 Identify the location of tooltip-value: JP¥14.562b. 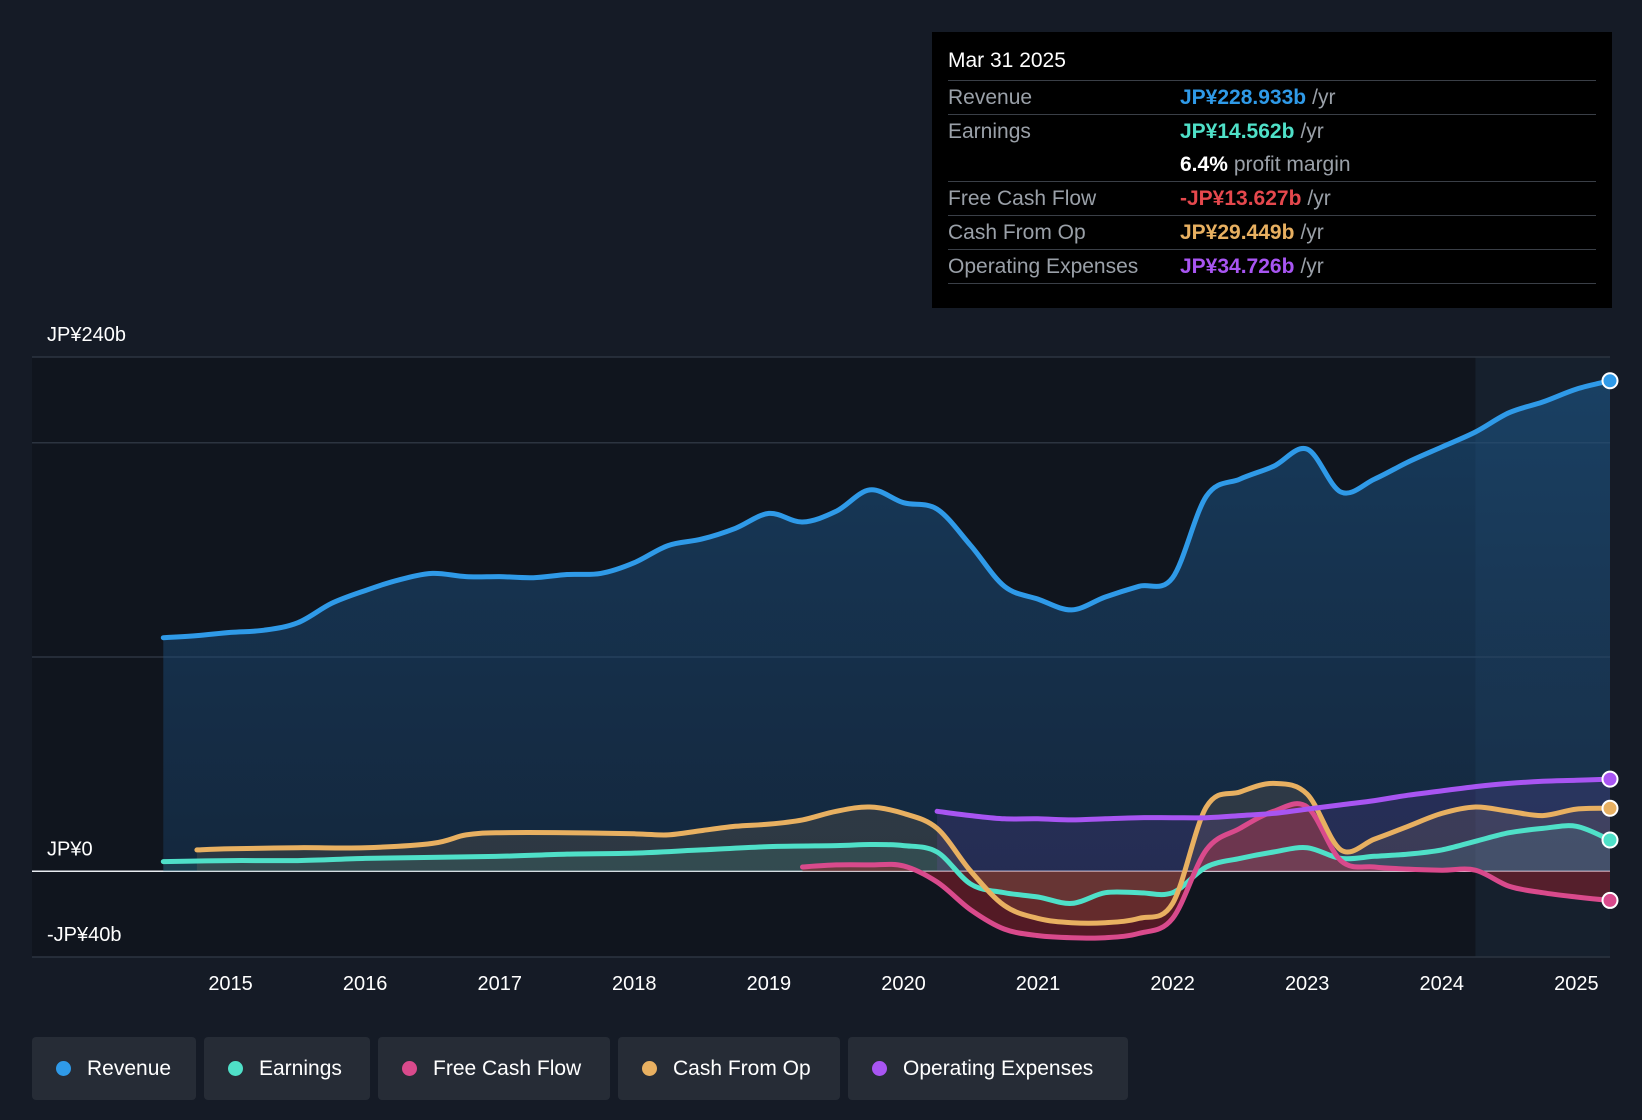
(1237, 131).